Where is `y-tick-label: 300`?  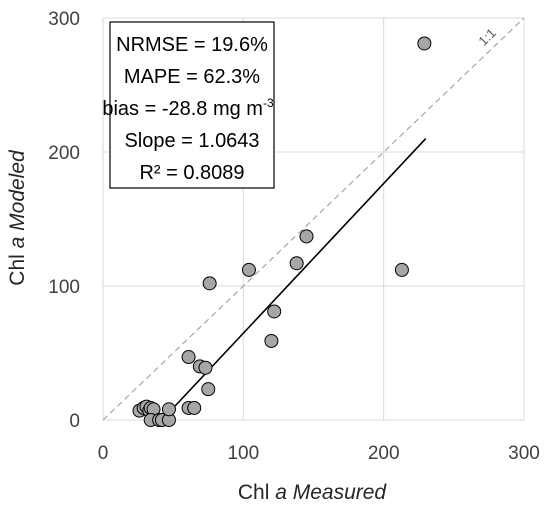
y-tick-label: 300 is located at coordinates (64, 19).